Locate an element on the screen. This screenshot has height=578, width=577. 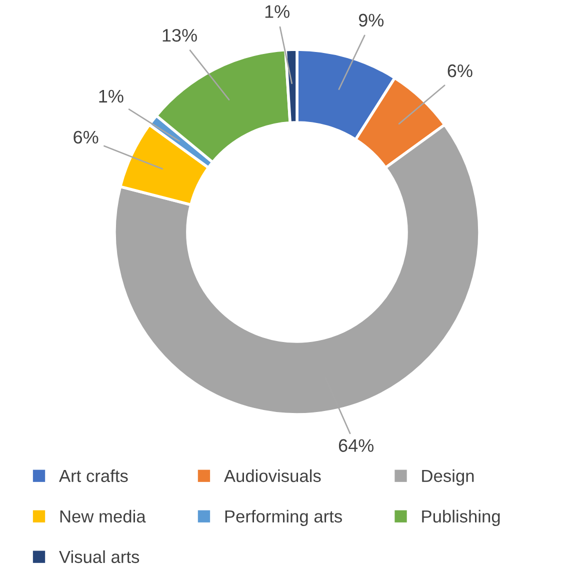
data-label: 9% is located at coordinates (371, 20).